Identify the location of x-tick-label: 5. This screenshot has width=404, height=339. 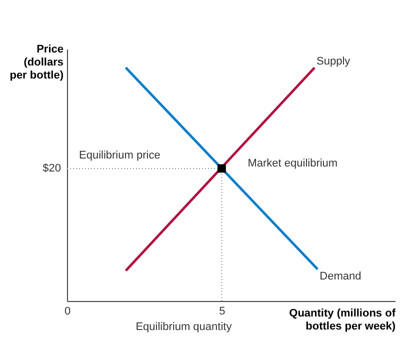
(222, 312).